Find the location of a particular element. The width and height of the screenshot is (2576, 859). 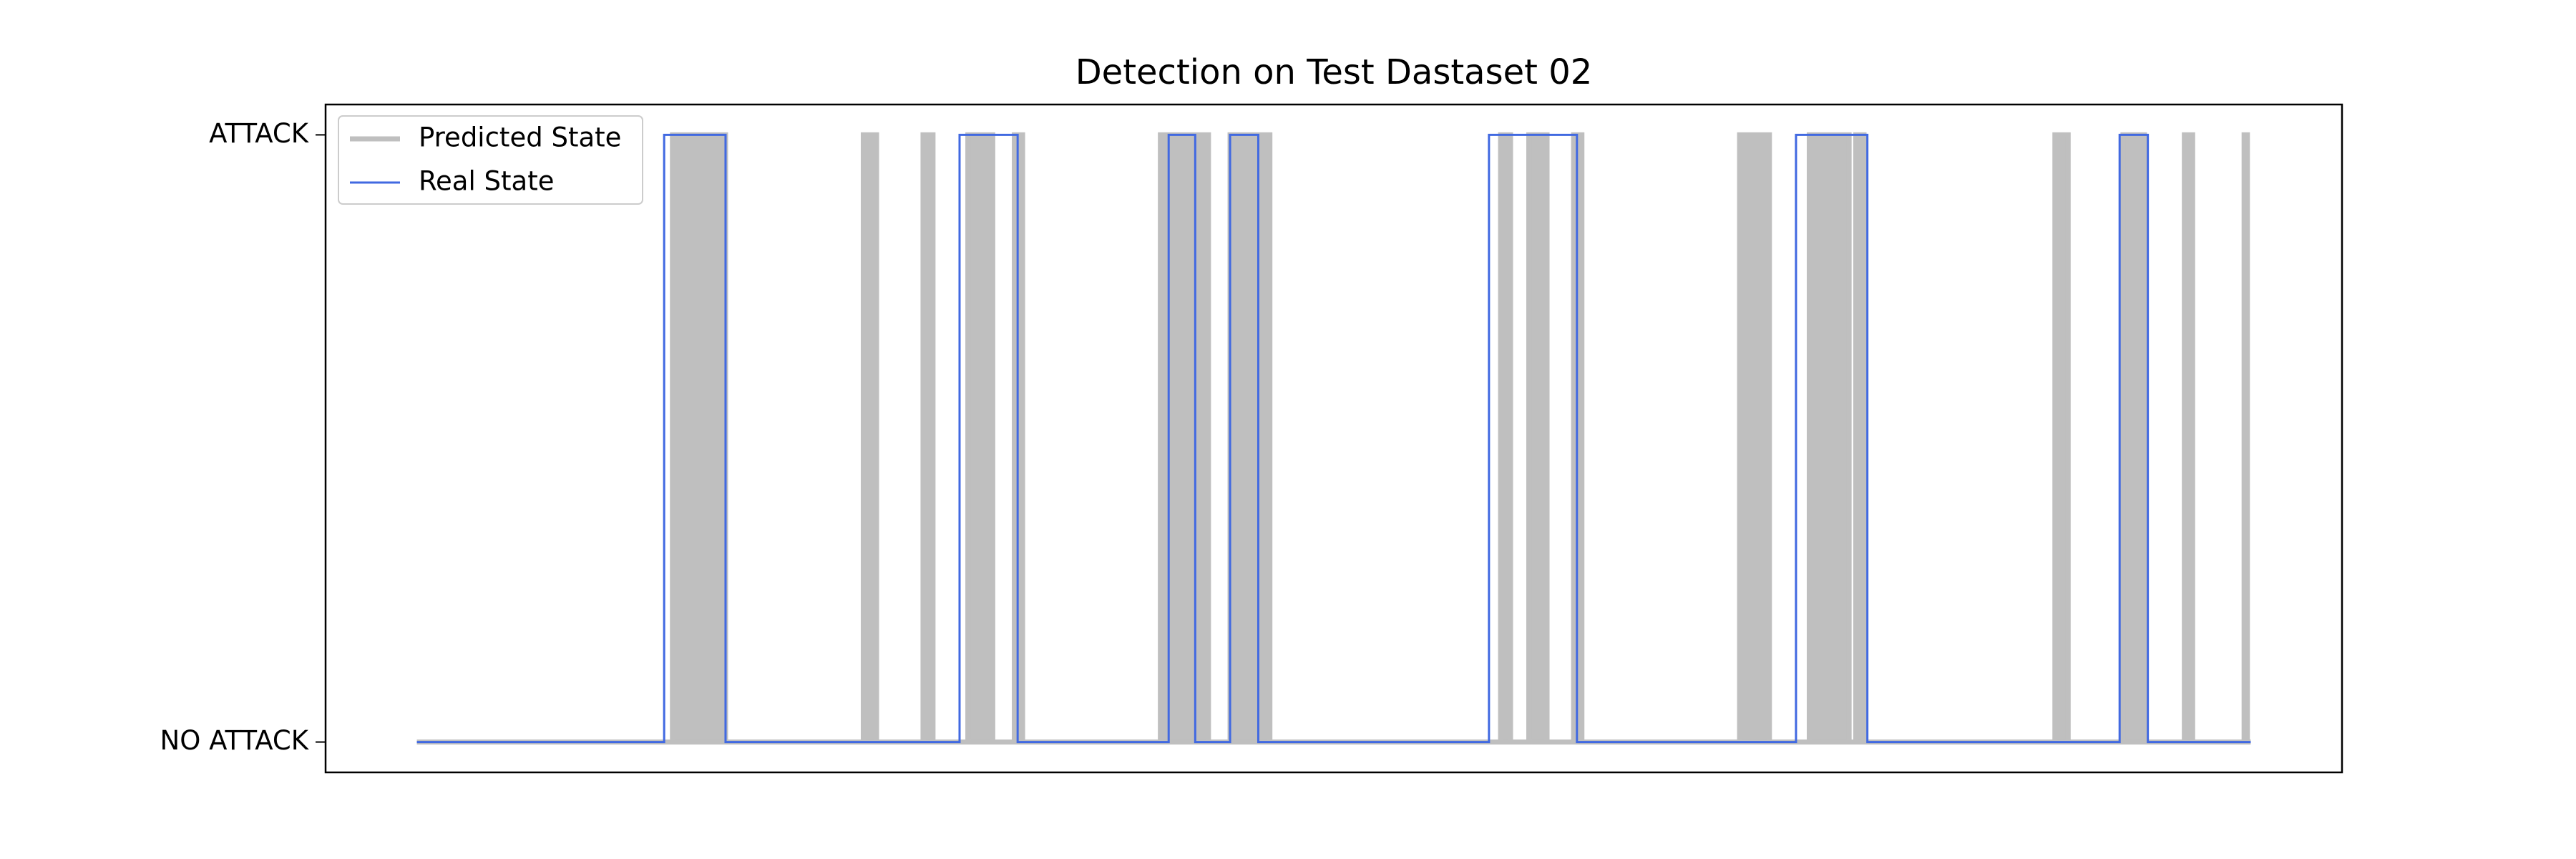

legend-box is located at coordinates (490, 160).